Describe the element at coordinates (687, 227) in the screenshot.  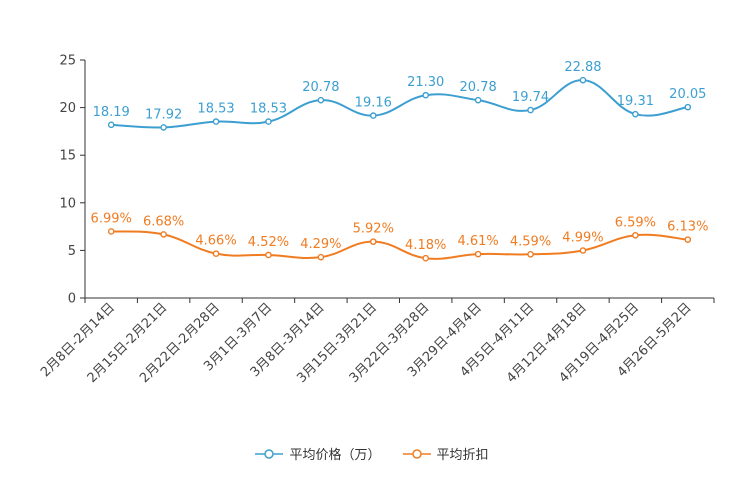
I see `data-label: 6.13%` at that location.